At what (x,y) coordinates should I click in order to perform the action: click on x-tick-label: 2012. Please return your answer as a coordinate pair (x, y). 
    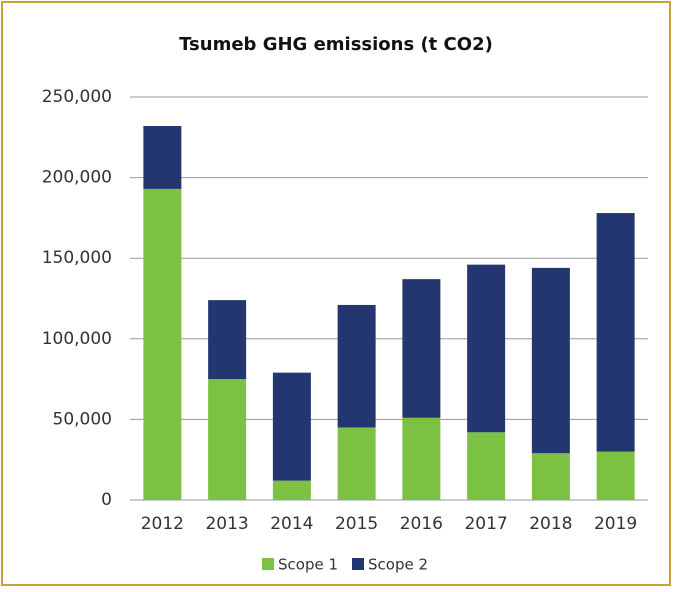
    Looking at the image, I should click on (162, 524).